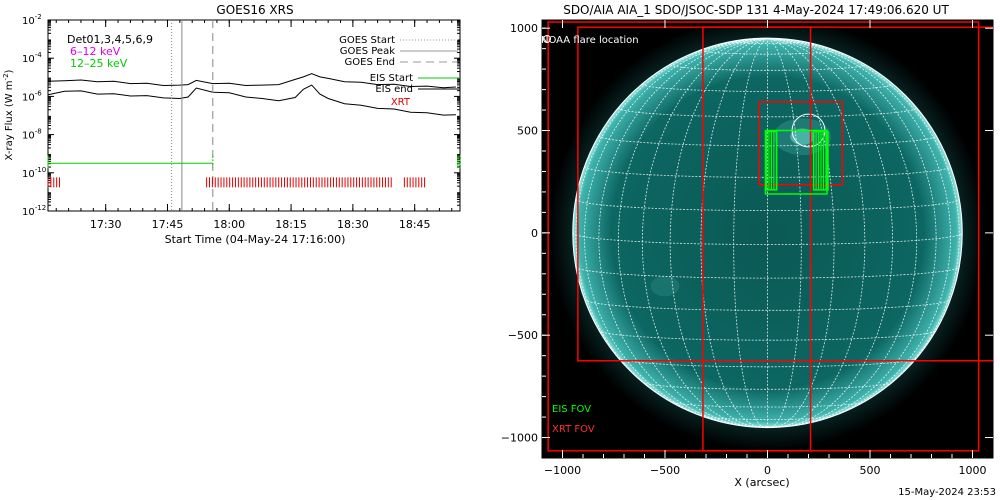 The width and height of the screenshot is (1000, 500). I want to click on aia-x-tick-label: 1000, so click(973, 470).